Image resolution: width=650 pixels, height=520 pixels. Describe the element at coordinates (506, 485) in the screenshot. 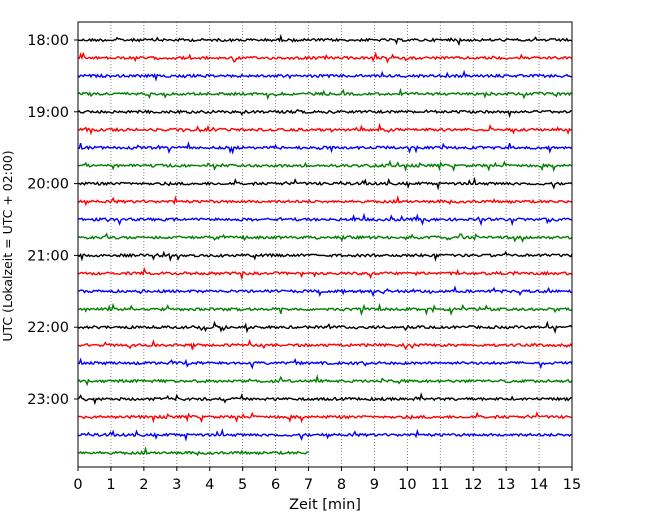

I see `x-tick-label: 13` at that location.